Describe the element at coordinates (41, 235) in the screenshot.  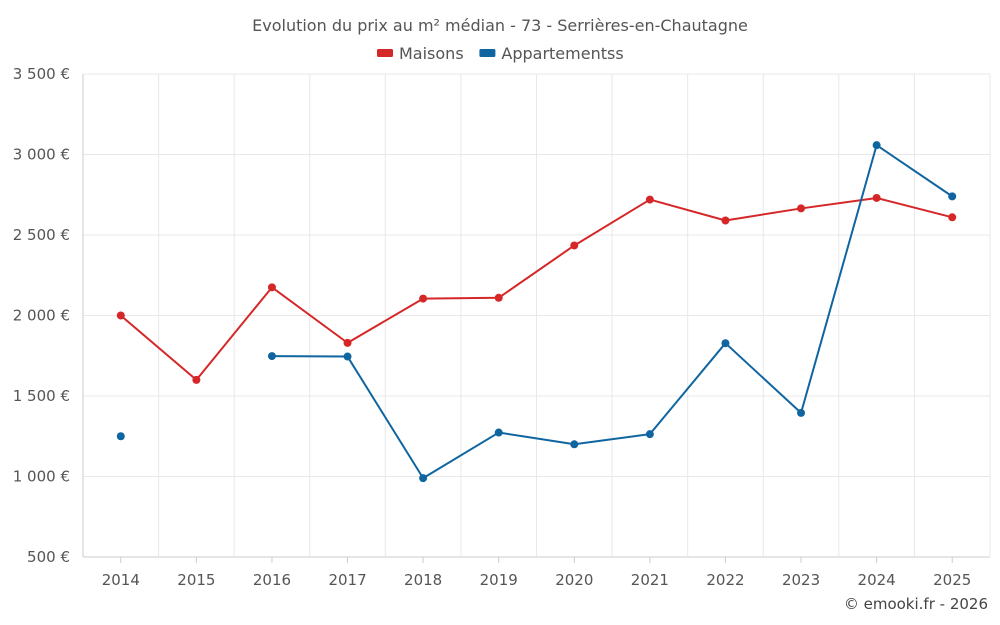
I see `y-tick-label: 2 500 €` at that location.